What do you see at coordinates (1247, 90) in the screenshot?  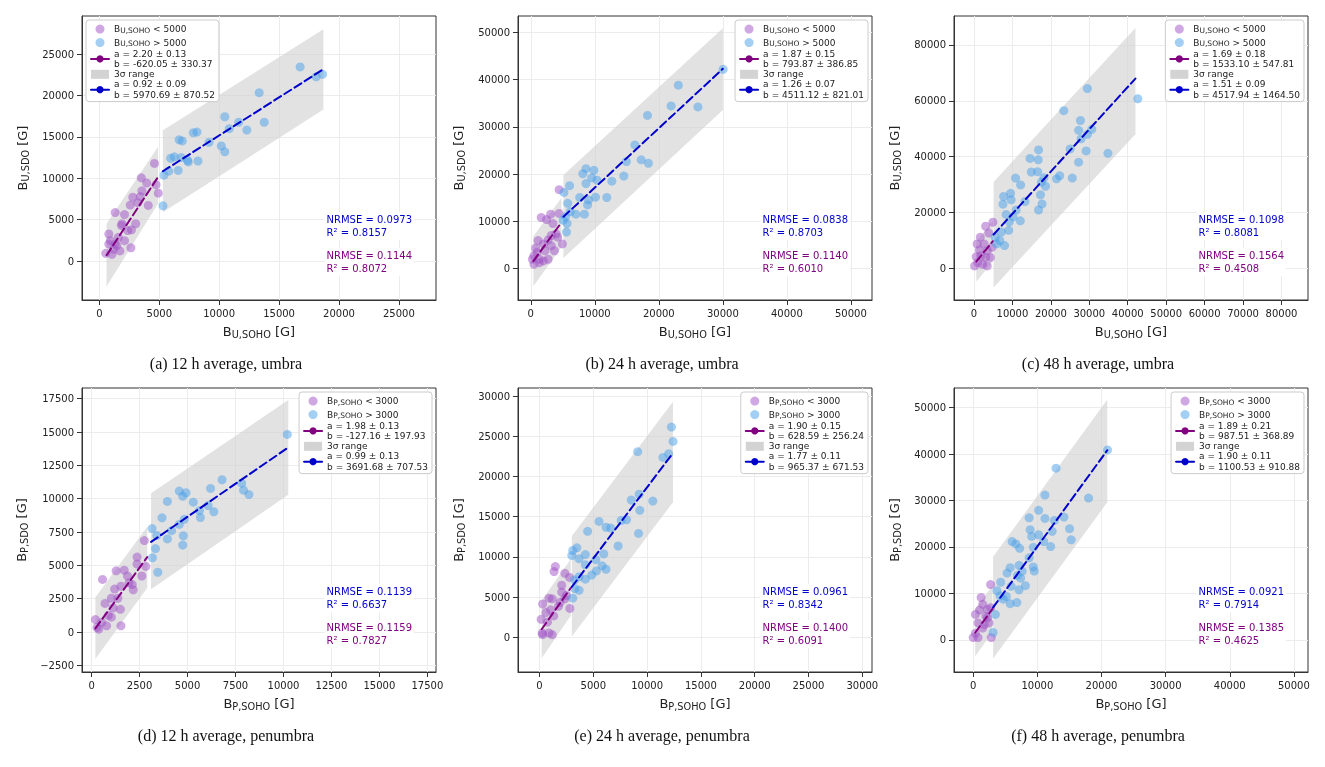 I see `legend-label: a = 1.51 ± 0.09 b = 4517.94 ± 1464.50` at bounding box center [1247, 90].